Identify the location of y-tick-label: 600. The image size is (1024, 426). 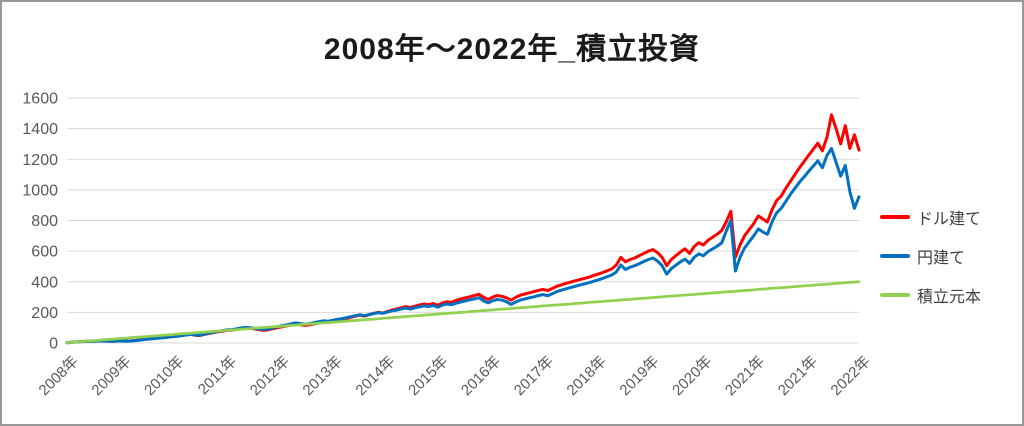
(44, 252).